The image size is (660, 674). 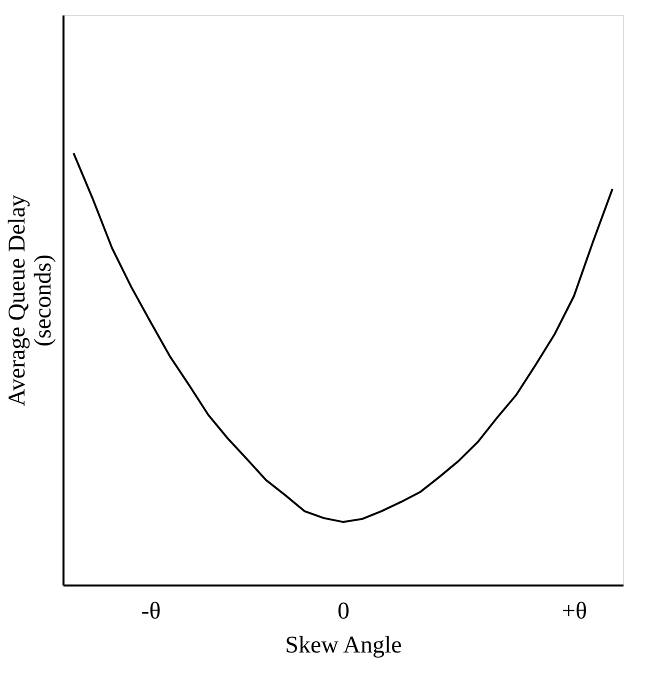 I want to click on x-tick-label: 0, so click(x=344, y=611).